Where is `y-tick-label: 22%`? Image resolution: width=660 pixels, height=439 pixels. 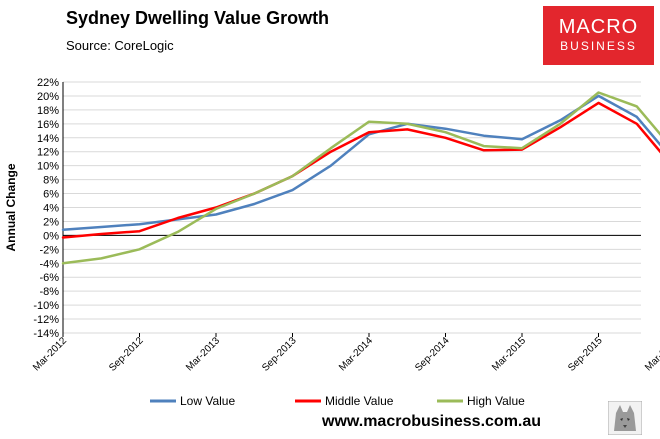
y-tick-label: 22% is located at coordinates (48, 83).